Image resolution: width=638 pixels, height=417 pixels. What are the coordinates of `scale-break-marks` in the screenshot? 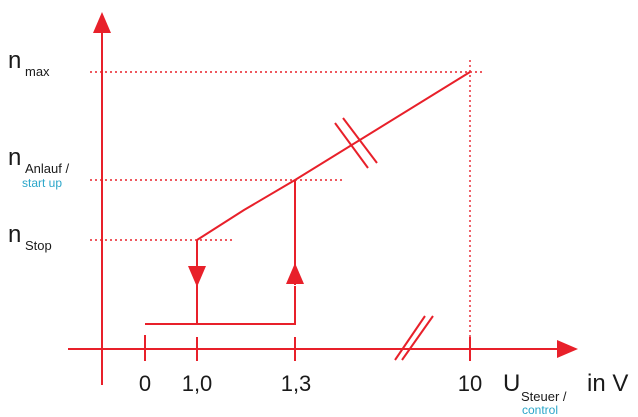 It's located at (384, 239).